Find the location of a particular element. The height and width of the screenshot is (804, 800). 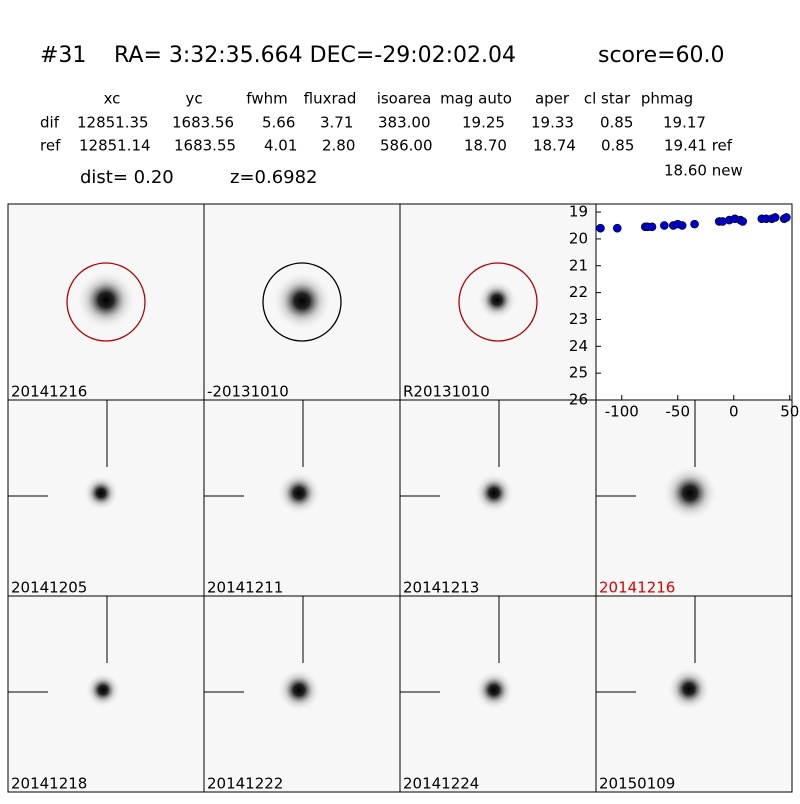

table-cell: 18.74 is located at coordinates (554, 146).